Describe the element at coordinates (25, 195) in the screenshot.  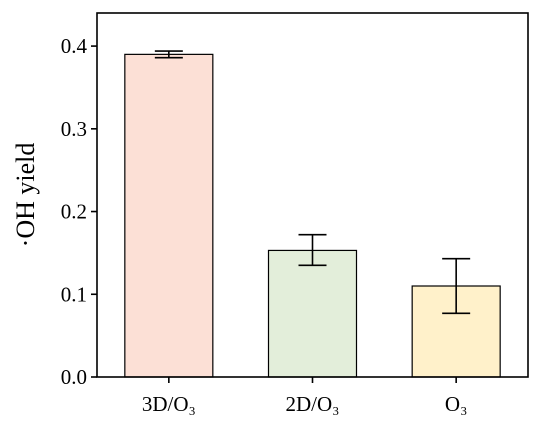
I see `y-axis-title: ·OH yield` at that location.